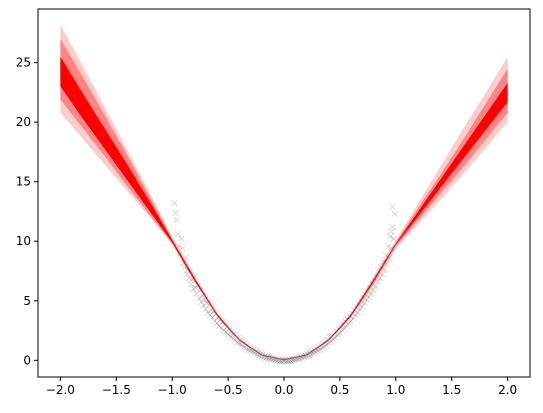 This screenshot has height=413, width=543. I want to click on x-axis: −2.0 −1.5 −1.0 −0.5 0.0 0.5 1.0 1.5 2.0, so click(281, 387).